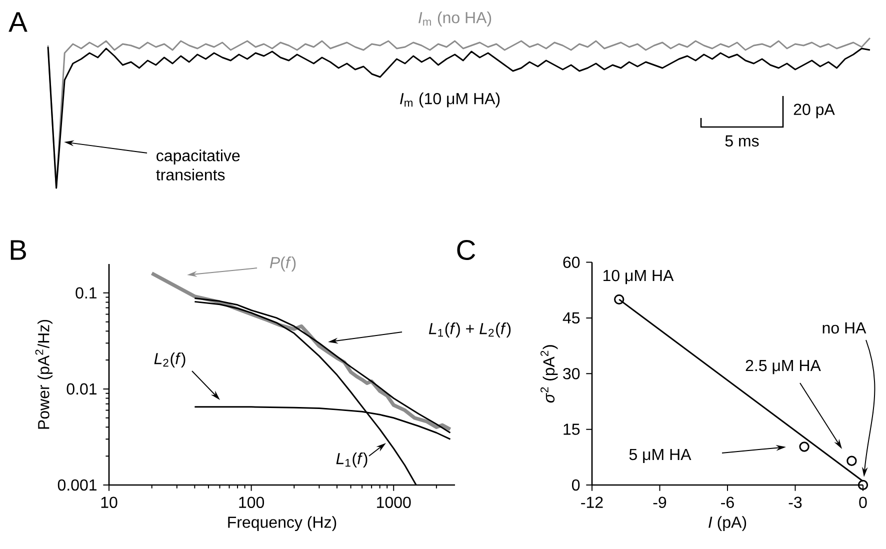 The image size is (886, 549). I want to click on y-tick-label: 0.001, so click(77, 485).